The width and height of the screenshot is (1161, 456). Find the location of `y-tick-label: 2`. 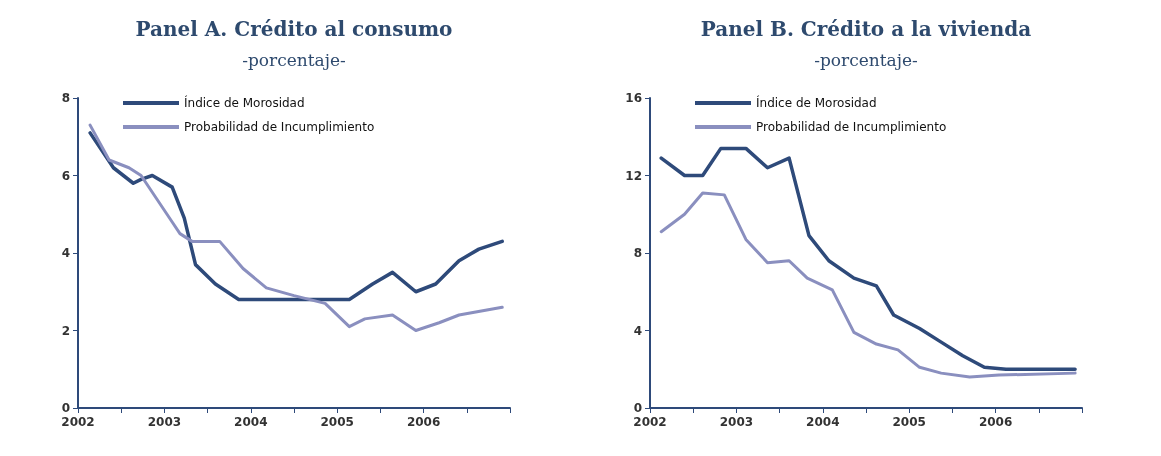

y-tick-label: 2 is located at coordinates (65, 330).